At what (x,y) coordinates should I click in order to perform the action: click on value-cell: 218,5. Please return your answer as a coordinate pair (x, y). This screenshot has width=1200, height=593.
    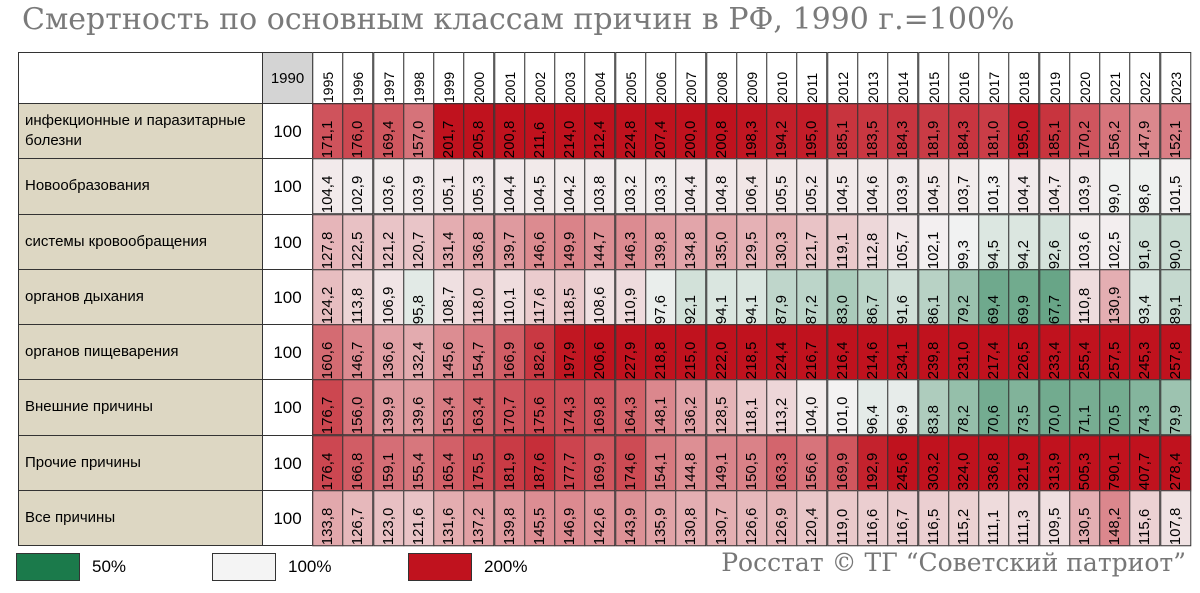
    Looking at the image, I should click on (751, 352).